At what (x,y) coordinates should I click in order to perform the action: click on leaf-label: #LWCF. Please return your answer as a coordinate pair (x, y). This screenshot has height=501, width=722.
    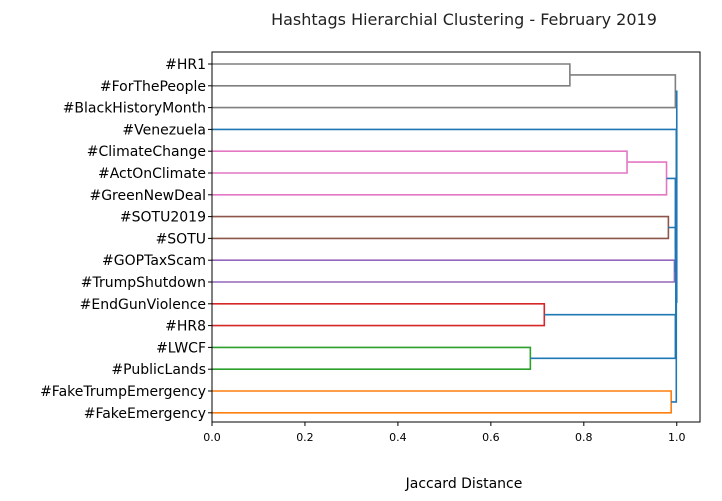
    Looking at the image, I should click on (181, 348).